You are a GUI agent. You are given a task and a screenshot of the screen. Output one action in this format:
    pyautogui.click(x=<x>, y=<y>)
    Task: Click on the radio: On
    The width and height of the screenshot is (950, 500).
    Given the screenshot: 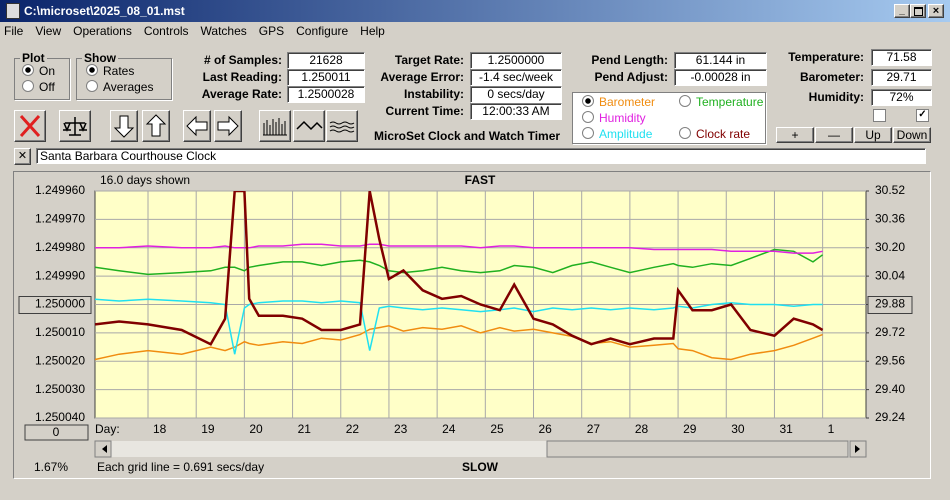 What is the action you would take?
    pyautogui.click(x=38, y=71)
    